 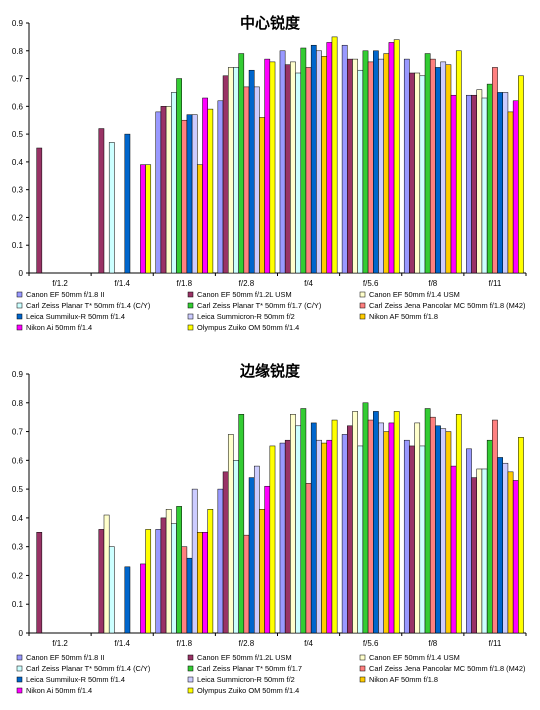 I want to click on y-tick-label: 0.1, so click(x=18, y=245).